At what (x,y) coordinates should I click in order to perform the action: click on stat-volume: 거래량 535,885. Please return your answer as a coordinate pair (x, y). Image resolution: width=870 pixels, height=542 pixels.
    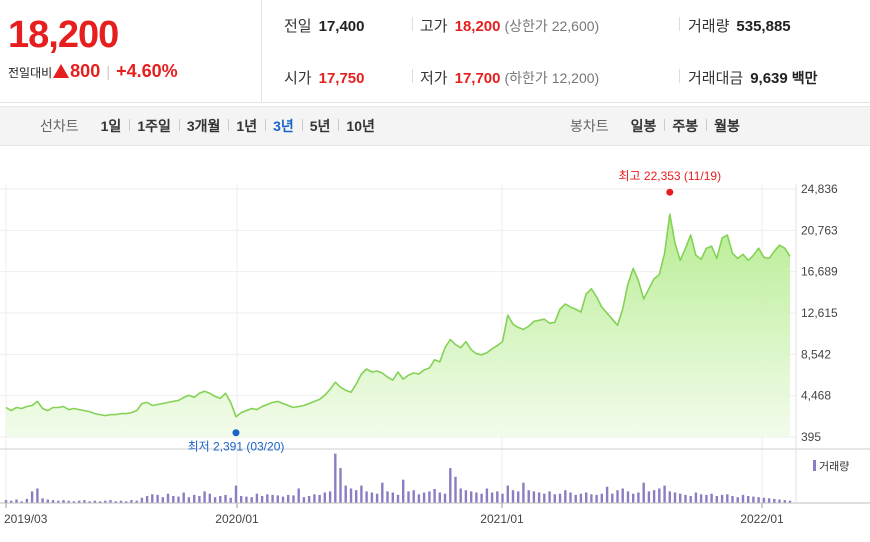
    Looking at the image, I should click on (739, 26).